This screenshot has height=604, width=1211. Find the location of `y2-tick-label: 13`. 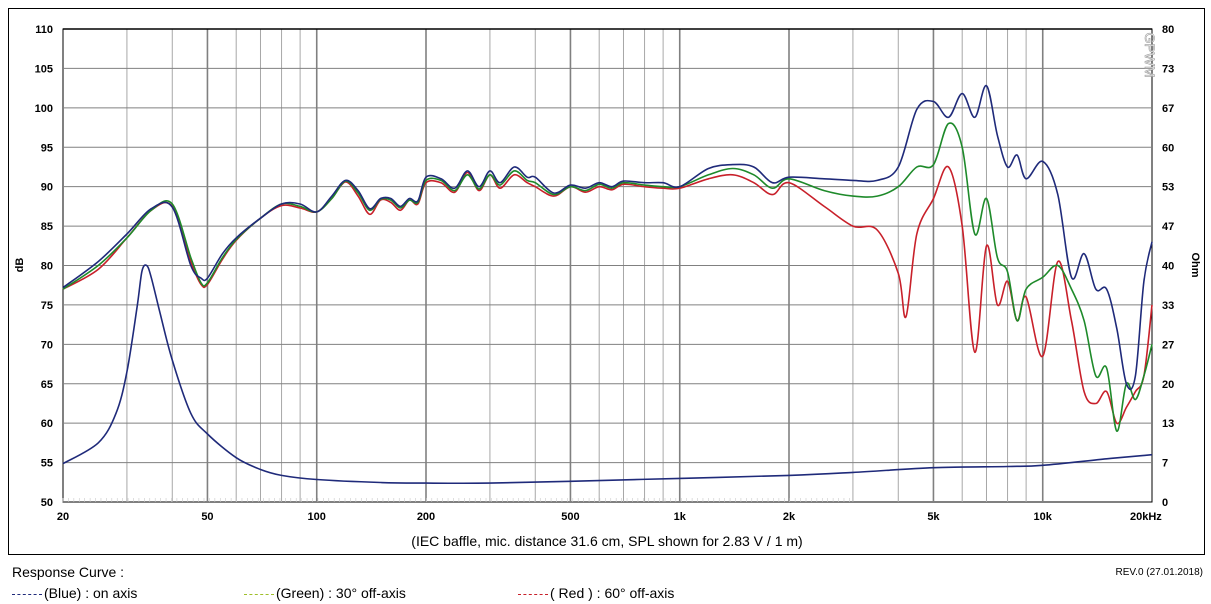

y2-tick-label: 13 is located at coordinates (1168, 424).